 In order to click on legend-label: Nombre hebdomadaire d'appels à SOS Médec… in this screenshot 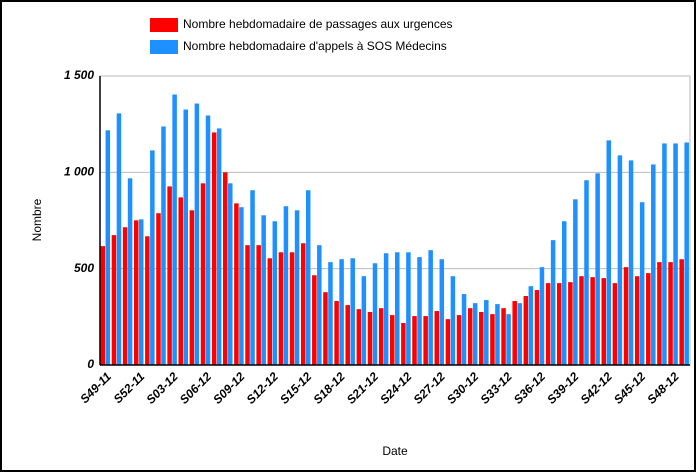, I will do `click(315, 46)`.